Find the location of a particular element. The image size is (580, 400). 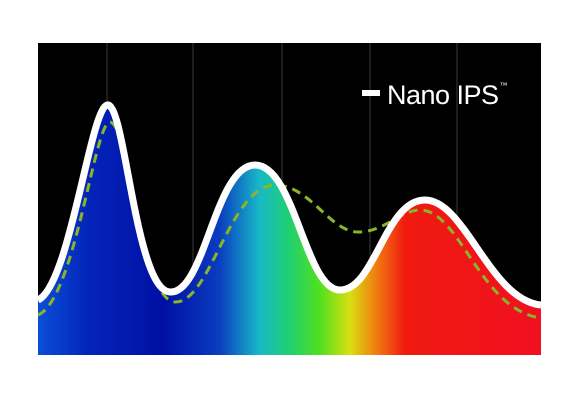

legend-trademark: ™ is located at coordinates (504, 85).